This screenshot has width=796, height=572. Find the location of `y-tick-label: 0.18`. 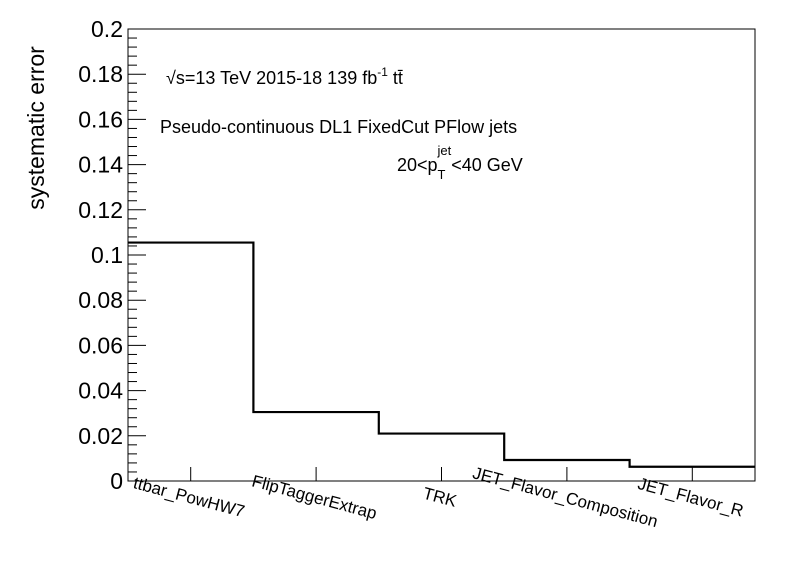

y-tick-label: 0.18 is located at coordinates (100, 74).